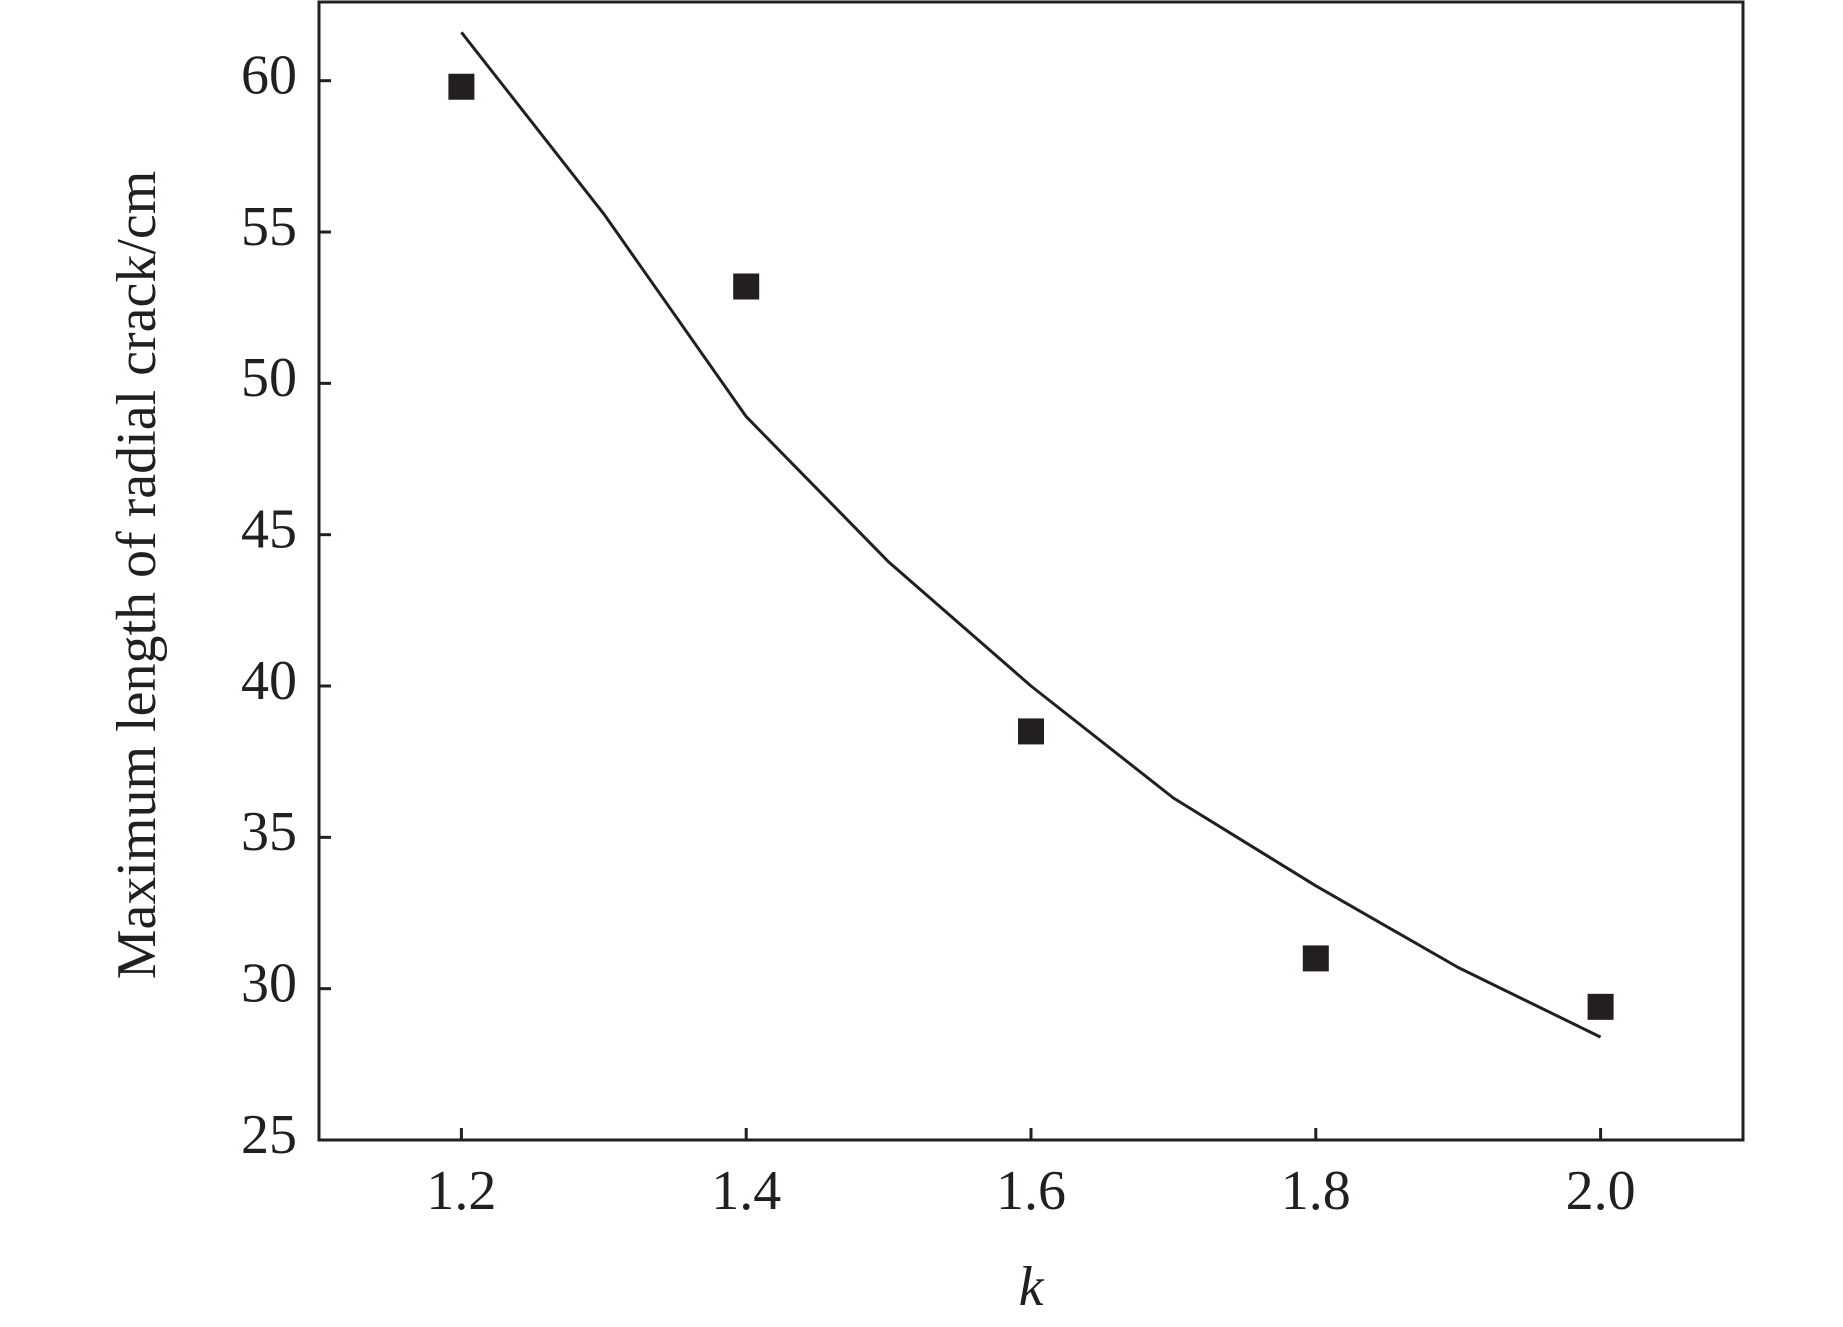 Image resolution: width=1843 pixels, height=1327 pixels. I want to click on x-tick-label: 1.2, so click(461, 1191).